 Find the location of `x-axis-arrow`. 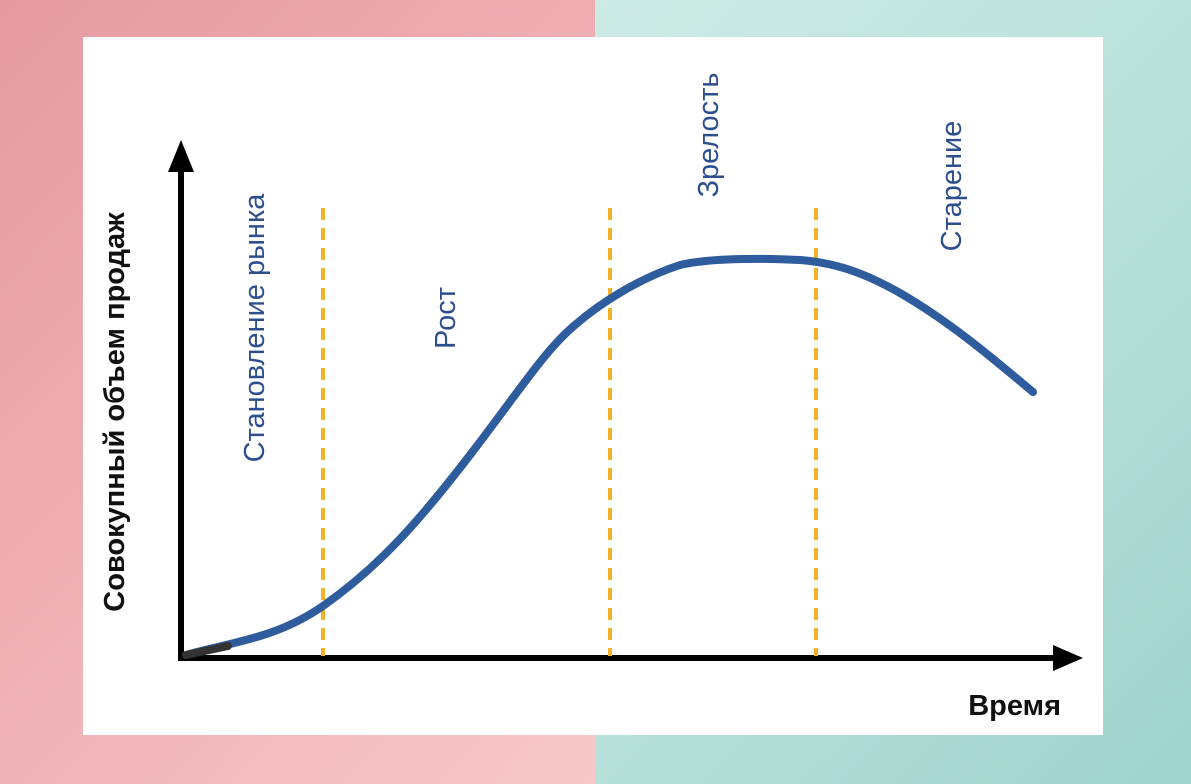

x-axis-arrow is located at coordinates (1068, 658).